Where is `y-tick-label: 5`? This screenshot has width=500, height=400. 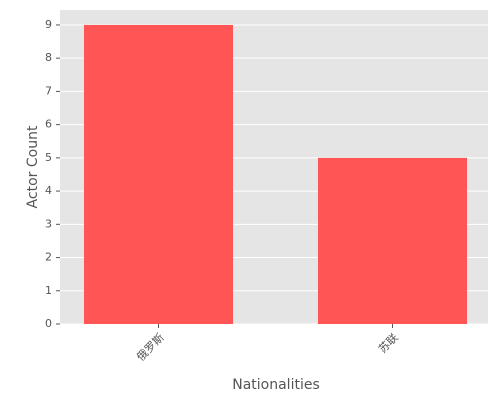
y-tick-label: 5 is located at coordinates (48, 157).